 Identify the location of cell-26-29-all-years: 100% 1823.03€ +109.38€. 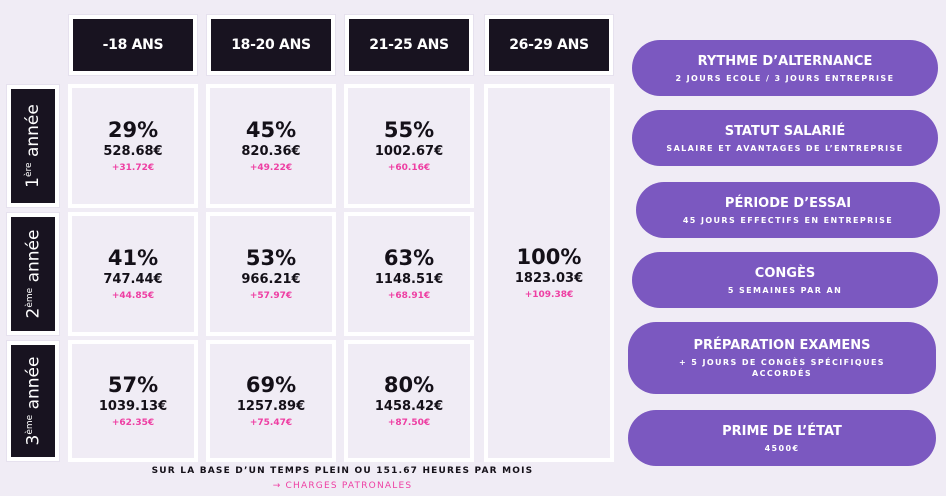
(549, 273).